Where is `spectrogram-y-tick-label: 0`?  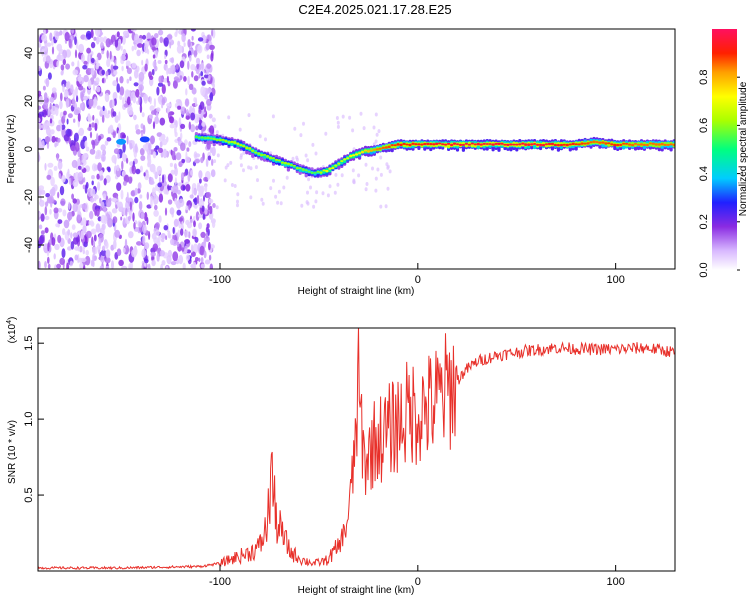 spectrogram-y-tick-label: 0 is located at coordinates (29, 149).